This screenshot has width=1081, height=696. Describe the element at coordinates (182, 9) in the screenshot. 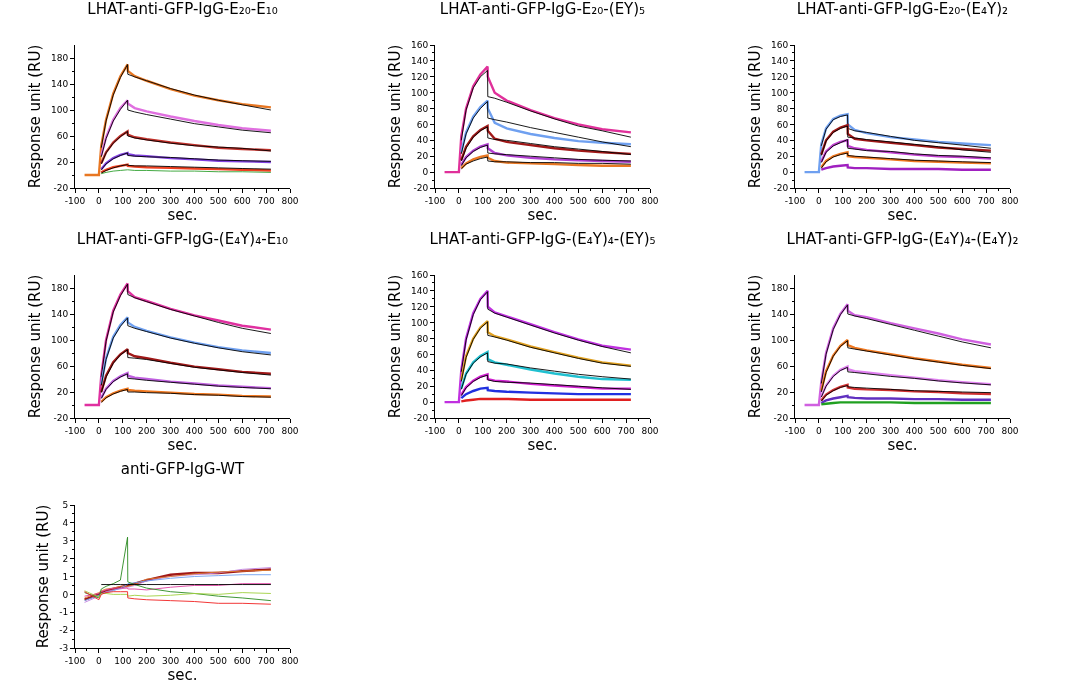

I see `chart-title: LHAT-anti-GFP-IgG-E₂₀-E₁₀` at that location.